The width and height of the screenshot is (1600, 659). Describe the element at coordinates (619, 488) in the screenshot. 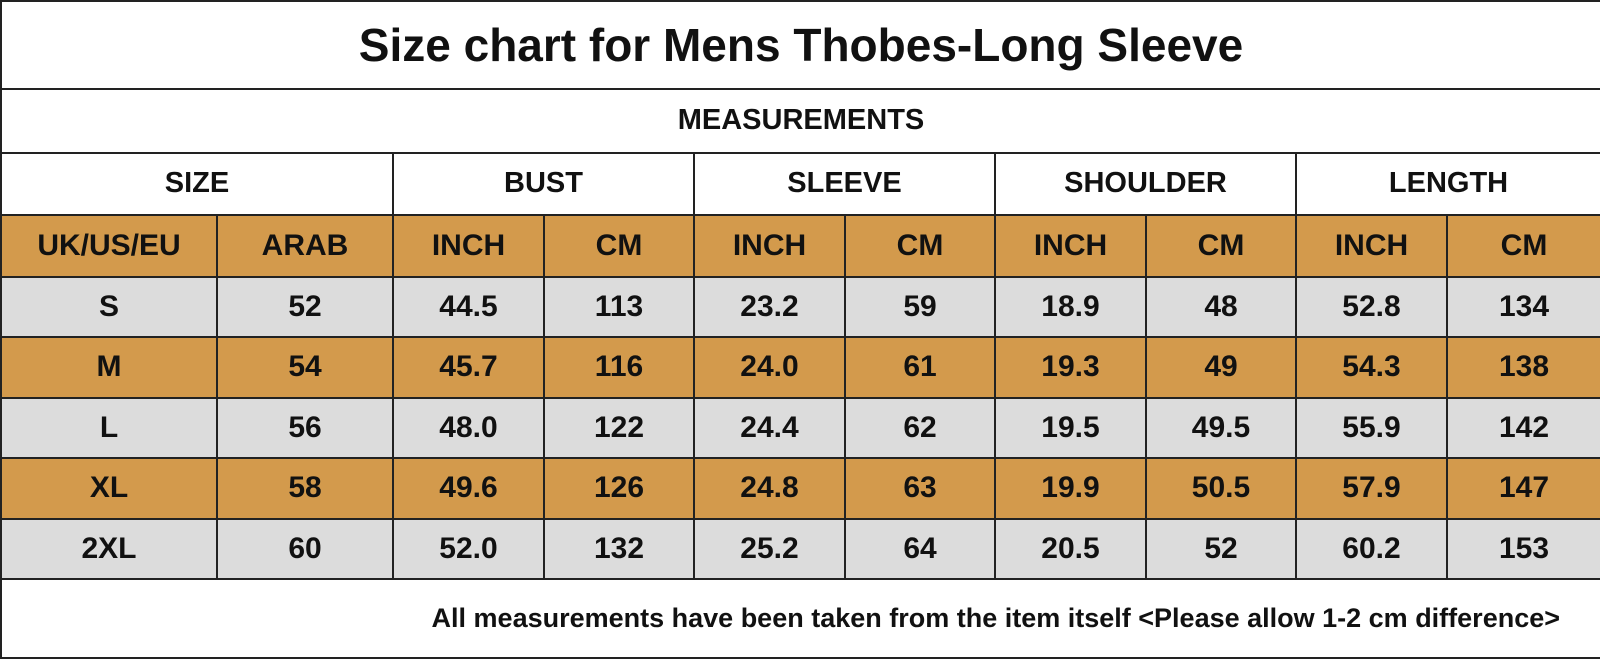

I see `cell: 126` at that location.